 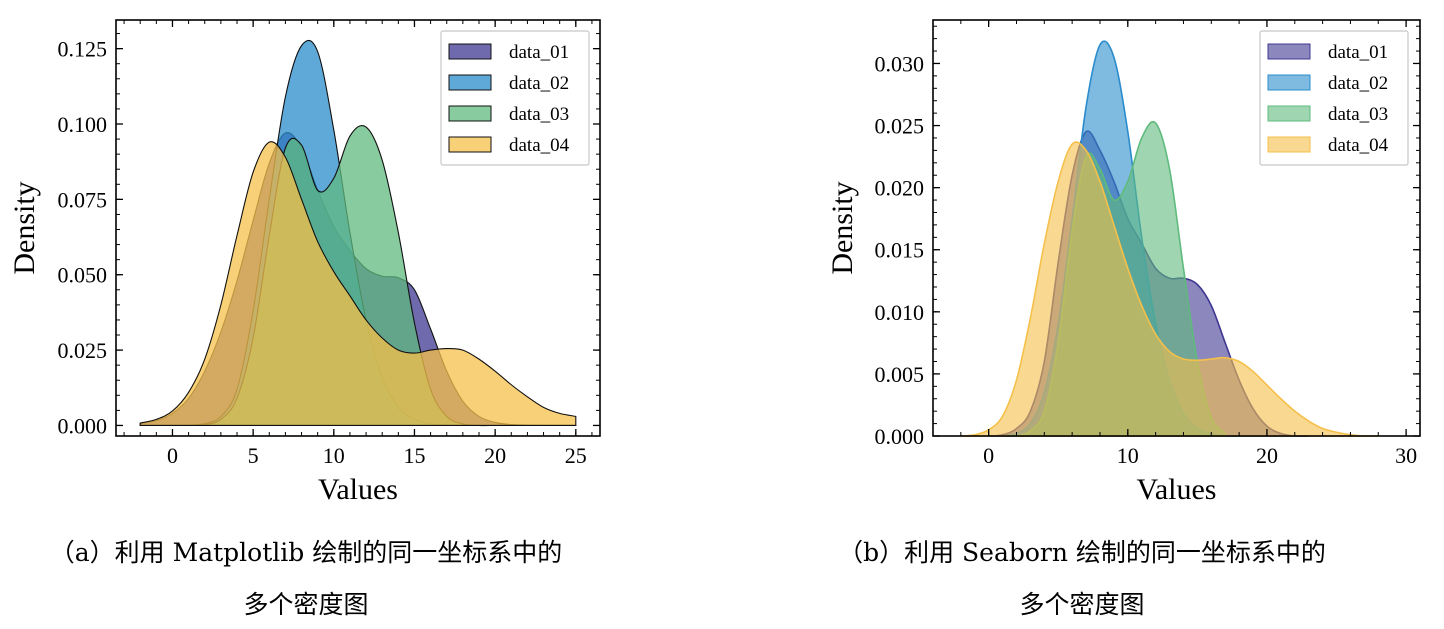 What do you see at coordinates (306, 604) in the screenshot?
I see `caption-a-line2: 多个密度图` at bounding box center [306, 604].